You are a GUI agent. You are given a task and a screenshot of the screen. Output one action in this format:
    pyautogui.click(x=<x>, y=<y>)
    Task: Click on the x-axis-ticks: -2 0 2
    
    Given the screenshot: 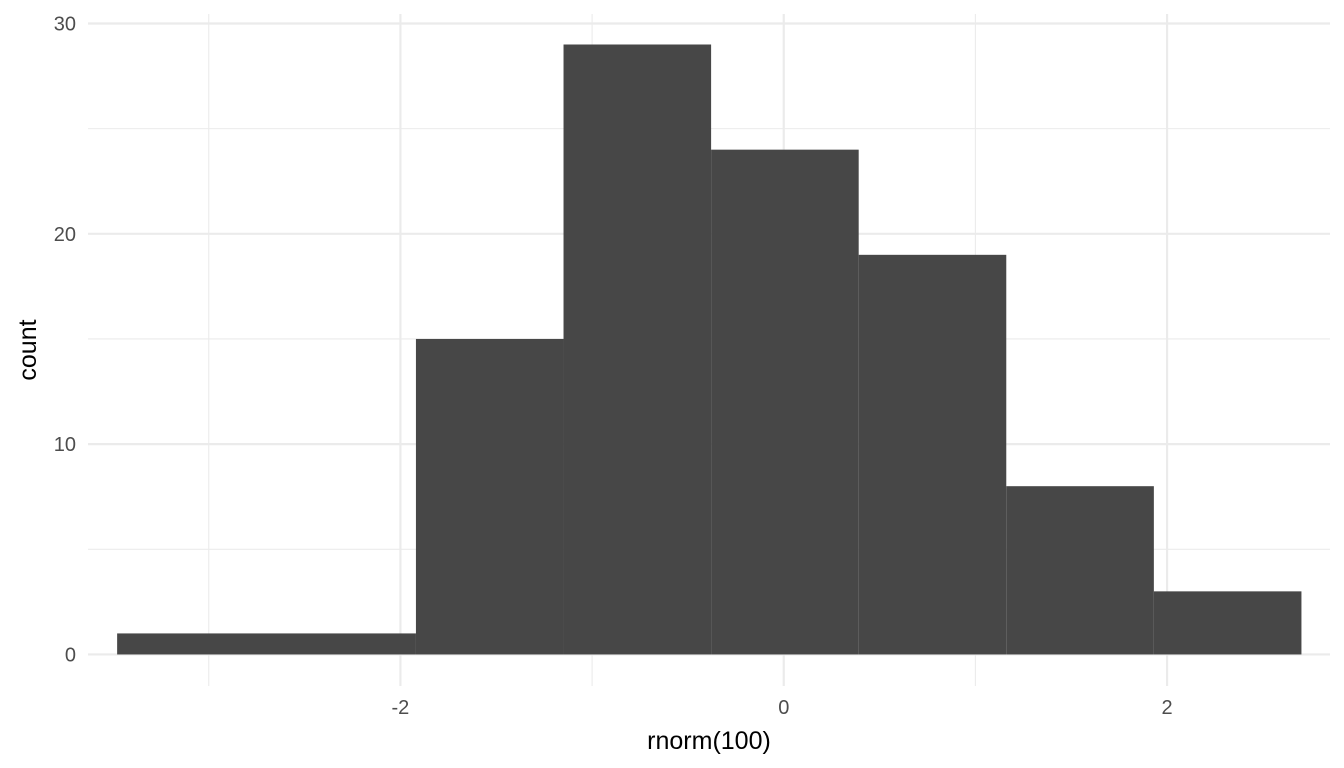 What is the action you would take?
    pyautogui.click(x=782, y=708)
    